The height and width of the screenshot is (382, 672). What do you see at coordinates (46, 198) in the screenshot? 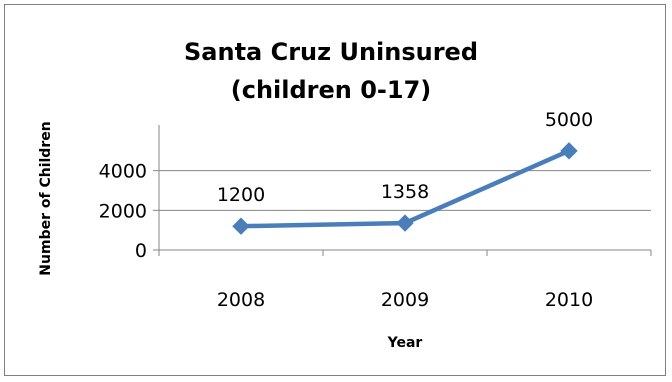
I see `y-axis-title: Number of Children` at bounding box center [46, 198].